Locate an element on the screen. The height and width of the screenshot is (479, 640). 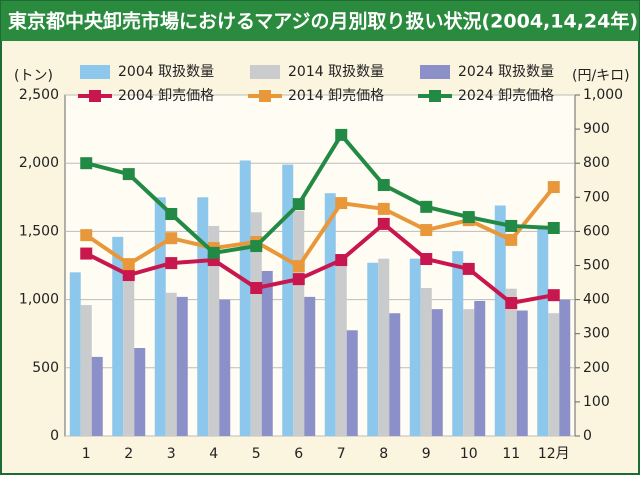
y2-label: (円/キロ) is located at coordinates (601, 76).